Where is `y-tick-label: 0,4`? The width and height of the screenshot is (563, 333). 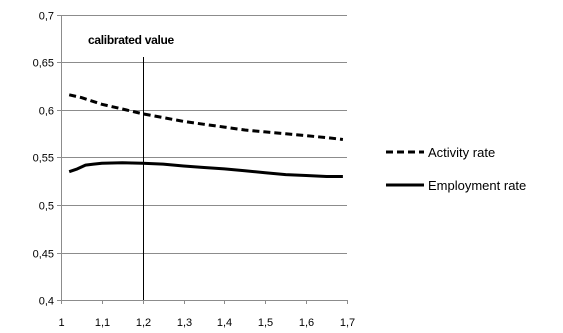
y-tick-label: 0,4 is located at coordinates (46, 302).